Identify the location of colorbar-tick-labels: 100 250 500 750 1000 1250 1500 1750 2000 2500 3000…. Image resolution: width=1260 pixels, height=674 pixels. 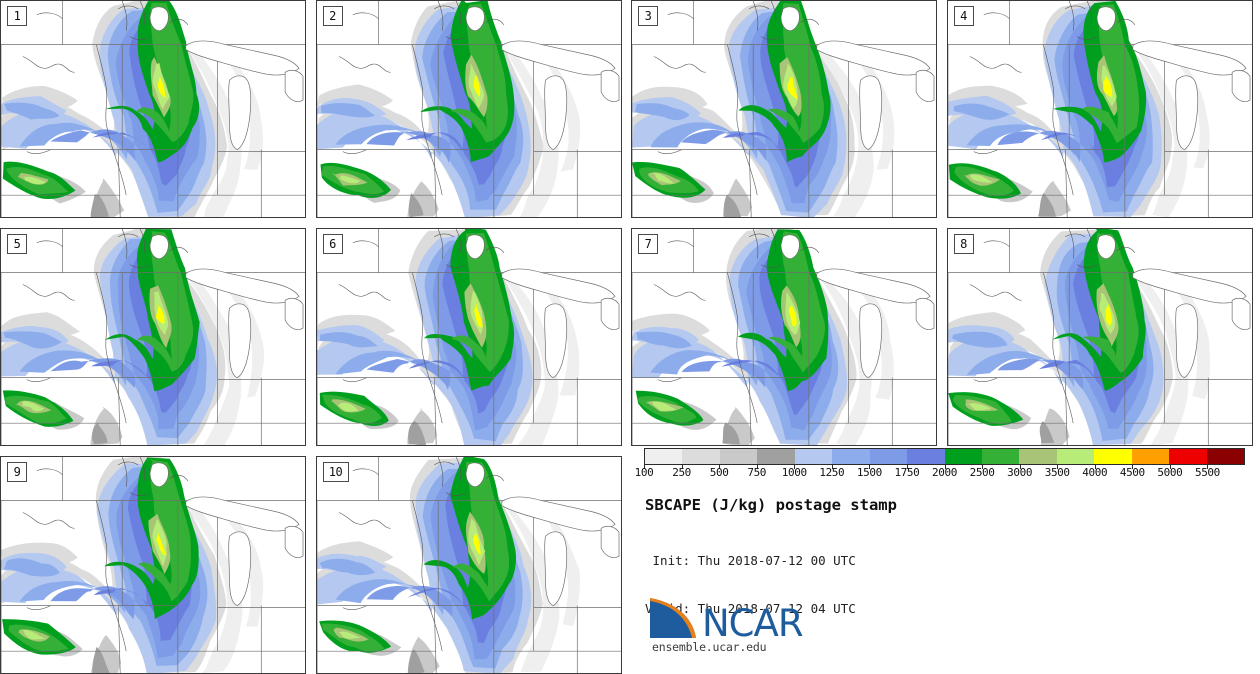
(940, 473).